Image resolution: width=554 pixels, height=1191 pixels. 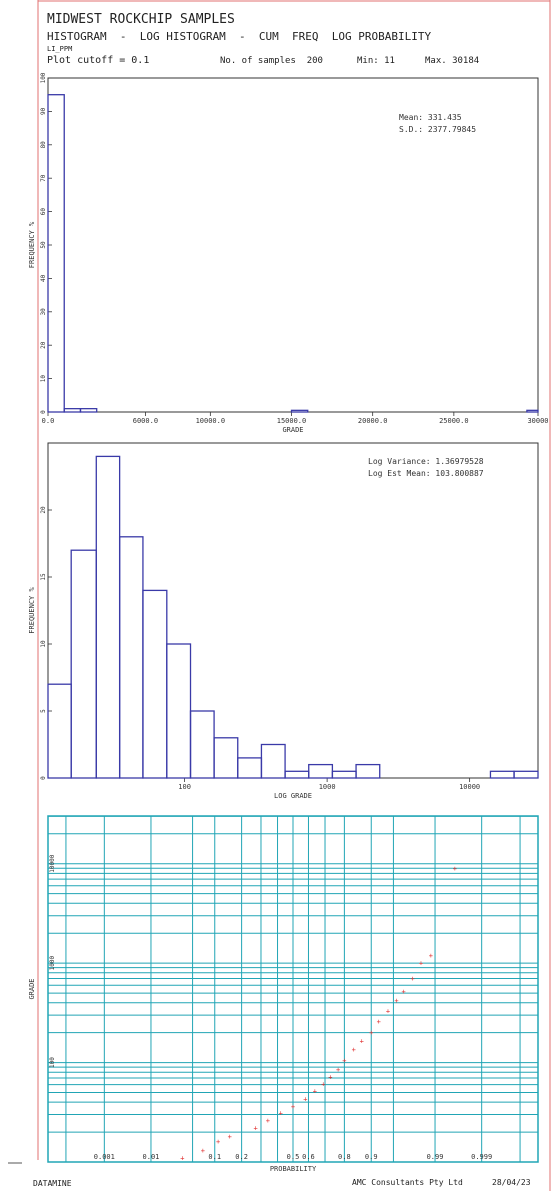 I want to click on report-title: MIDWEST ROCKCHIP SAMPLES, so click(x=141, y=19).